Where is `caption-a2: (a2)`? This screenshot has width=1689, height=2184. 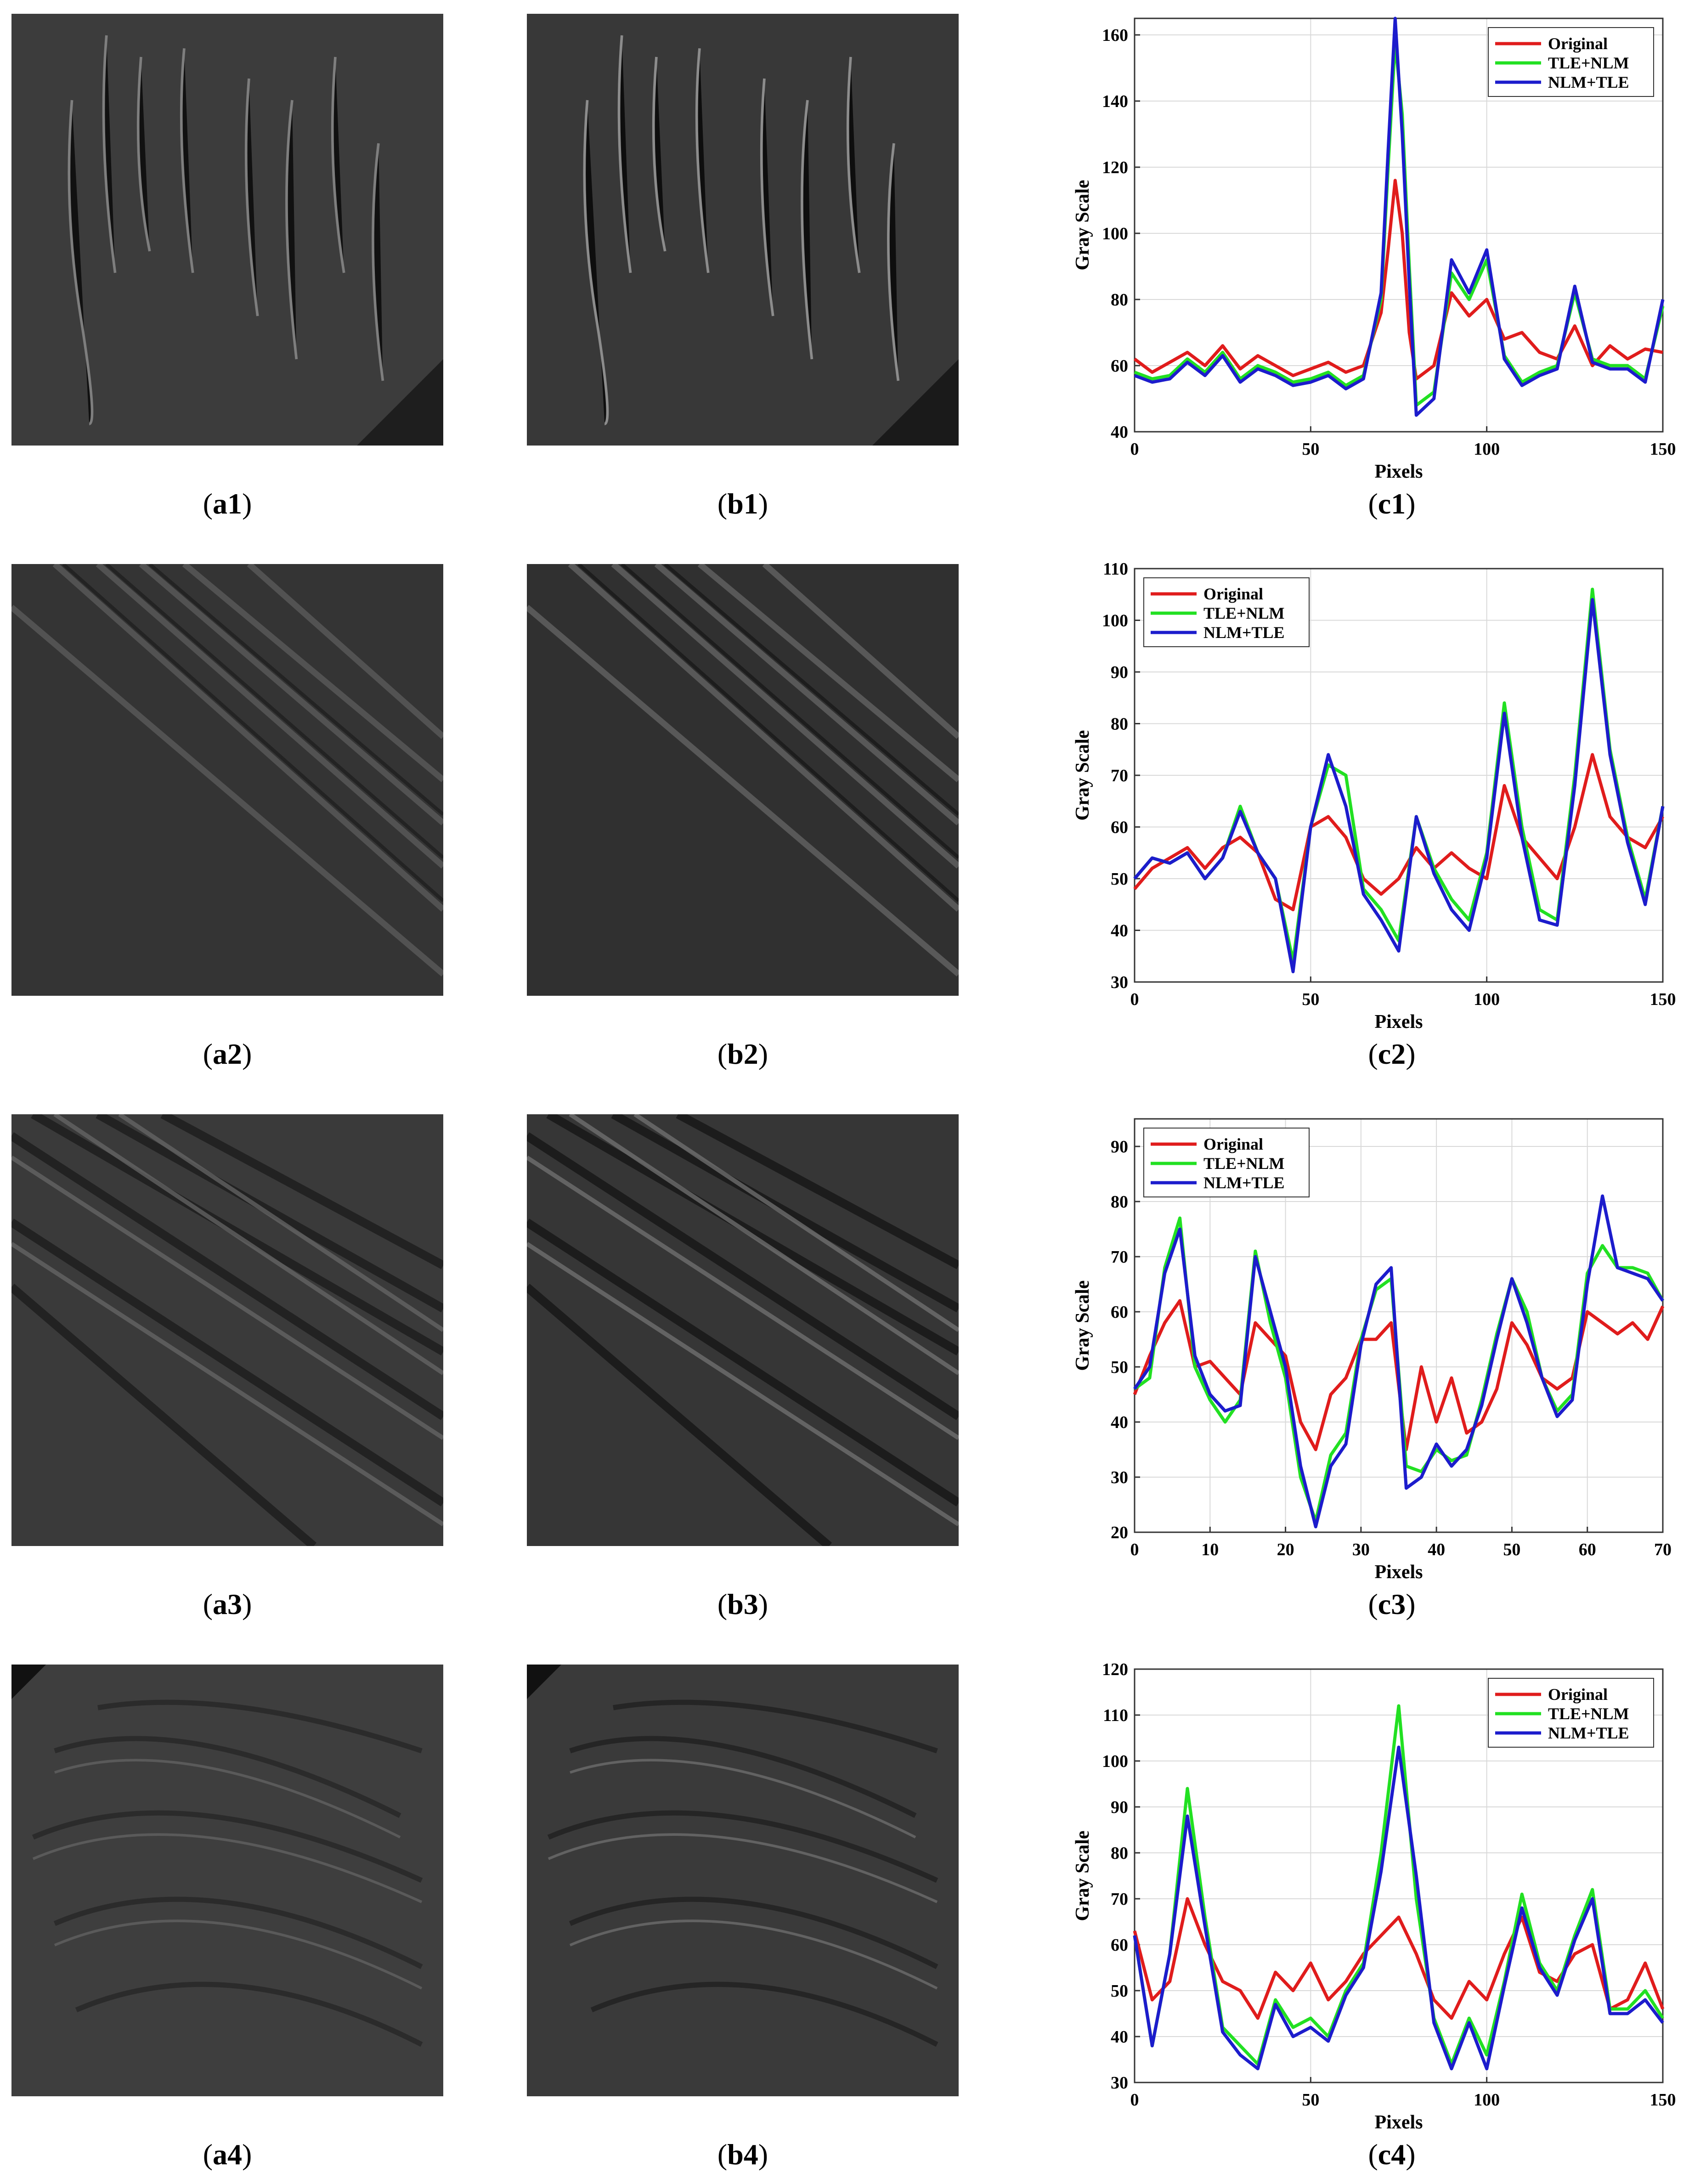
caption-a2: (a2) is located at coordinates (228, 1054).